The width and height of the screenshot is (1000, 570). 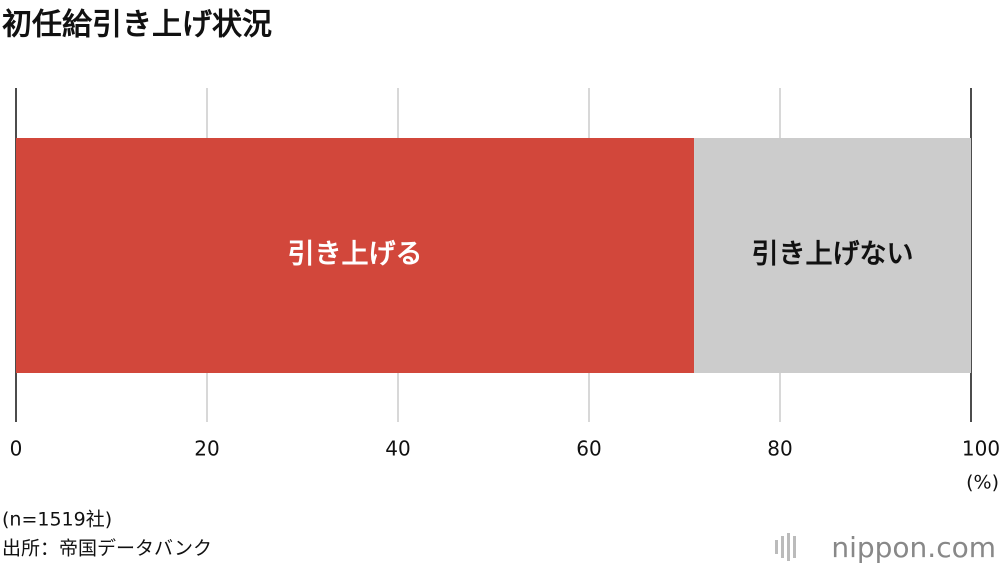 I want to click on bar-segment, so click(x=832, y=255).